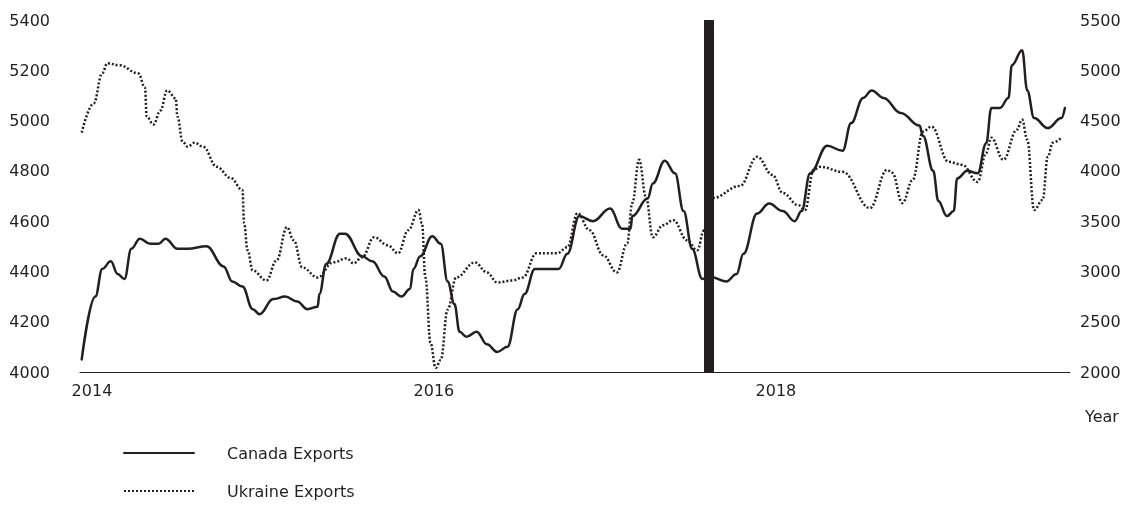  Describe the element at coordinates (29, 271) in the screenshot. I see `y-tick-label: 4400` at that location.